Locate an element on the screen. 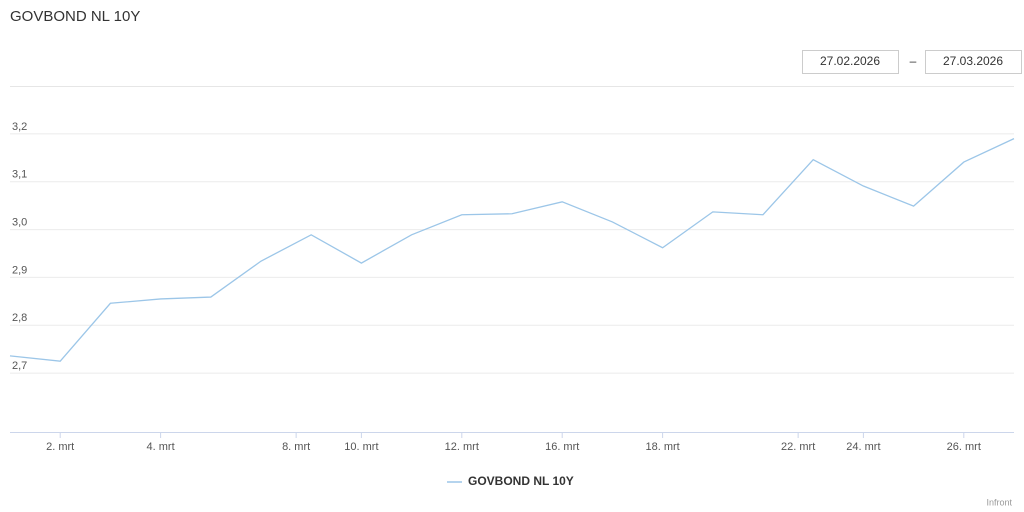 The image size is (1024, 512). x-tick-label: 26. mrt is located at coordinates (964, 447).